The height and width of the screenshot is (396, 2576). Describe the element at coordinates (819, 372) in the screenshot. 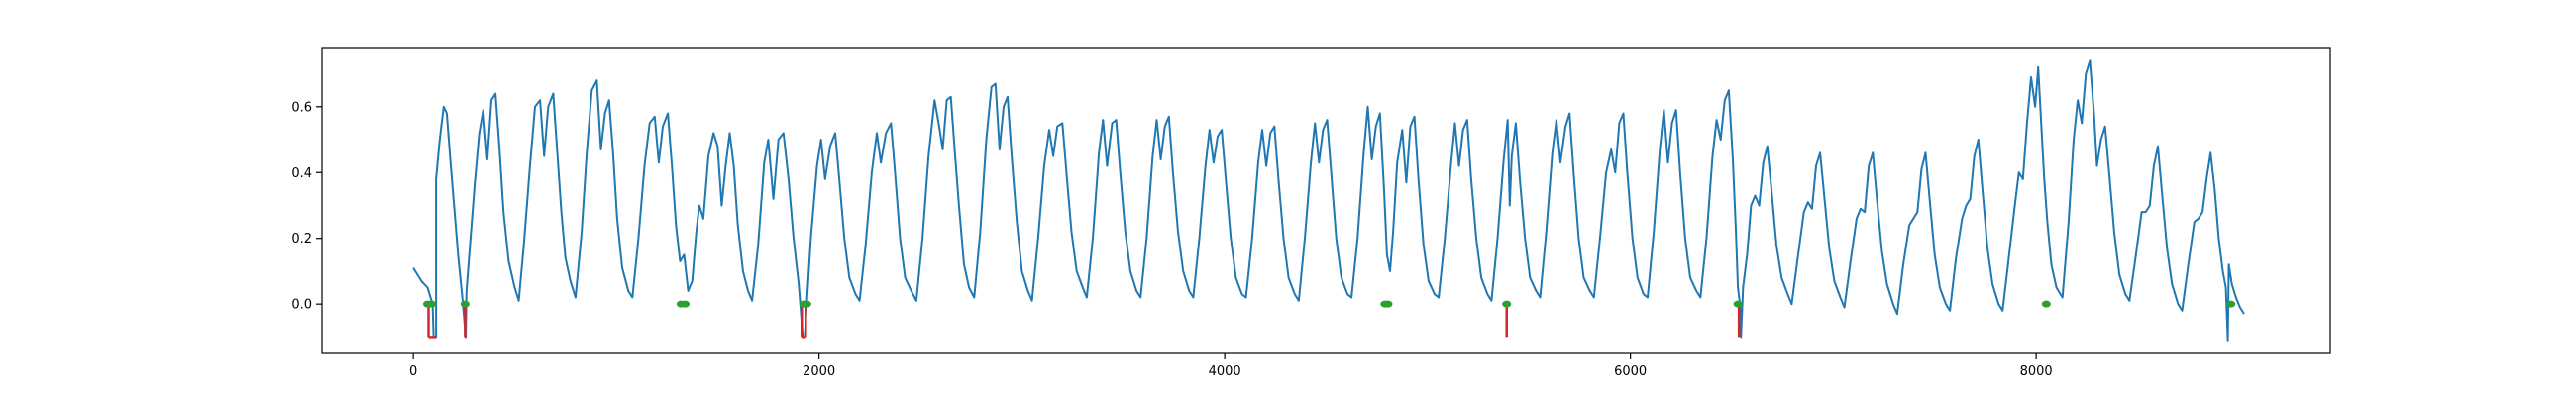

I see `x-tick-label-1: 2000` at that location.